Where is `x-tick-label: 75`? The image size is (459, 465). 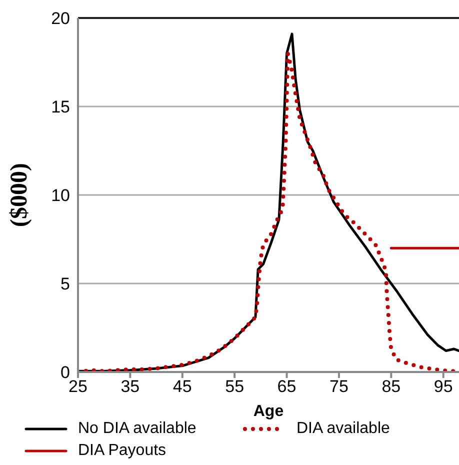 x-tick-label: 75 is located at coordinates (339, 386).